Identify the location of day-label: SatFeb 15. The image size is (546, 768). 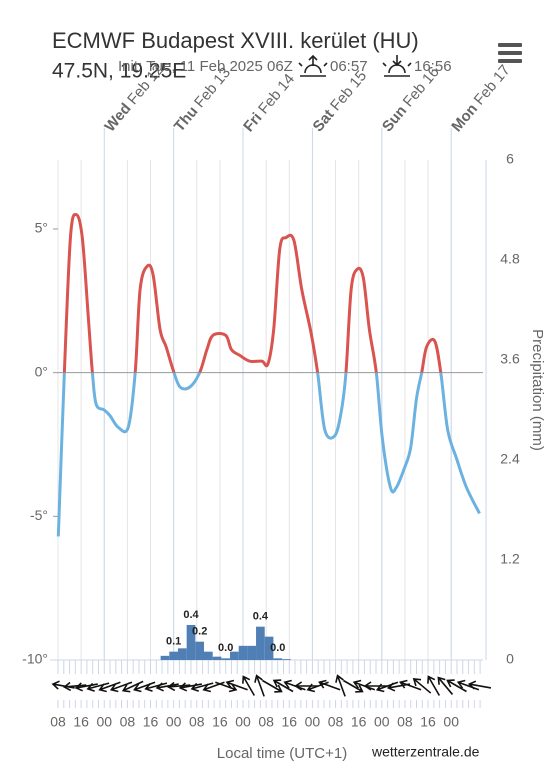
(340, 101).